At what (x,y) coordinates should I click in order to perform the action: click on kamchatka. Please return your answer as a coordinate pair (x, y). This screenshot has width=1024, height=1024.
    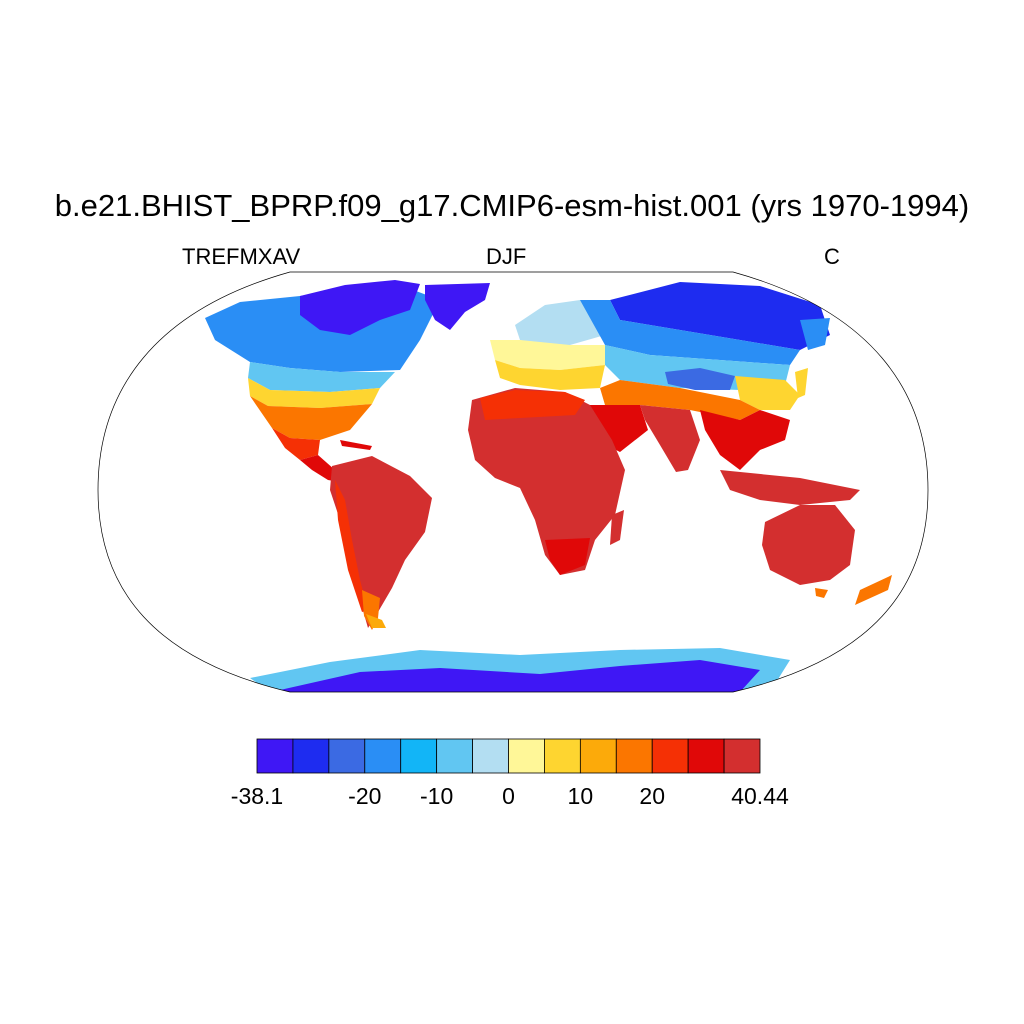
    Looking at the image, I should click on (815, 334).